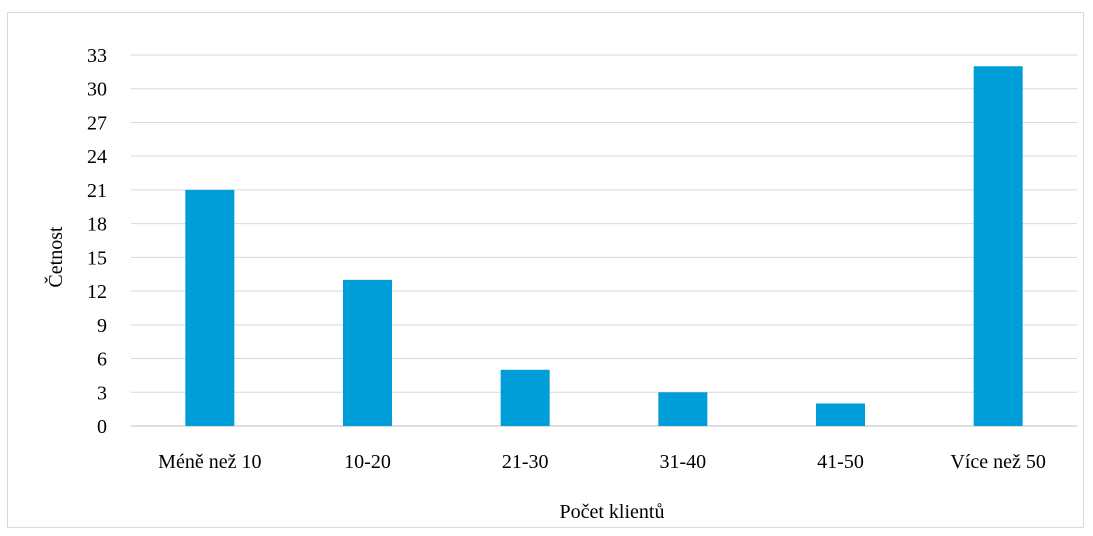 The height and width of the screenshot is (536, 1093). What do you see at coordinates (525, 462) in the screenshot?
I see `x-tick-label: 21-30` at bounding box center [525, 462].